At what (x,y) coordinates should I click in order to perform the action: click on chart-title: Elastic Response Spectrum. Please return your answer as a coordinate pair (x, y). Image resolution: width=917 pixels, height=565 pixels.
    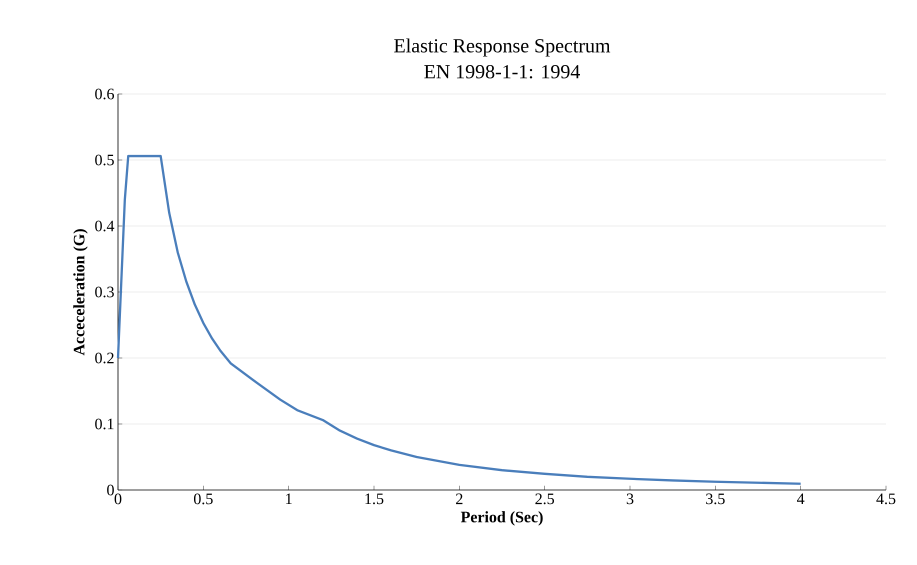
    Looking at the image, I should click on (502, 47).